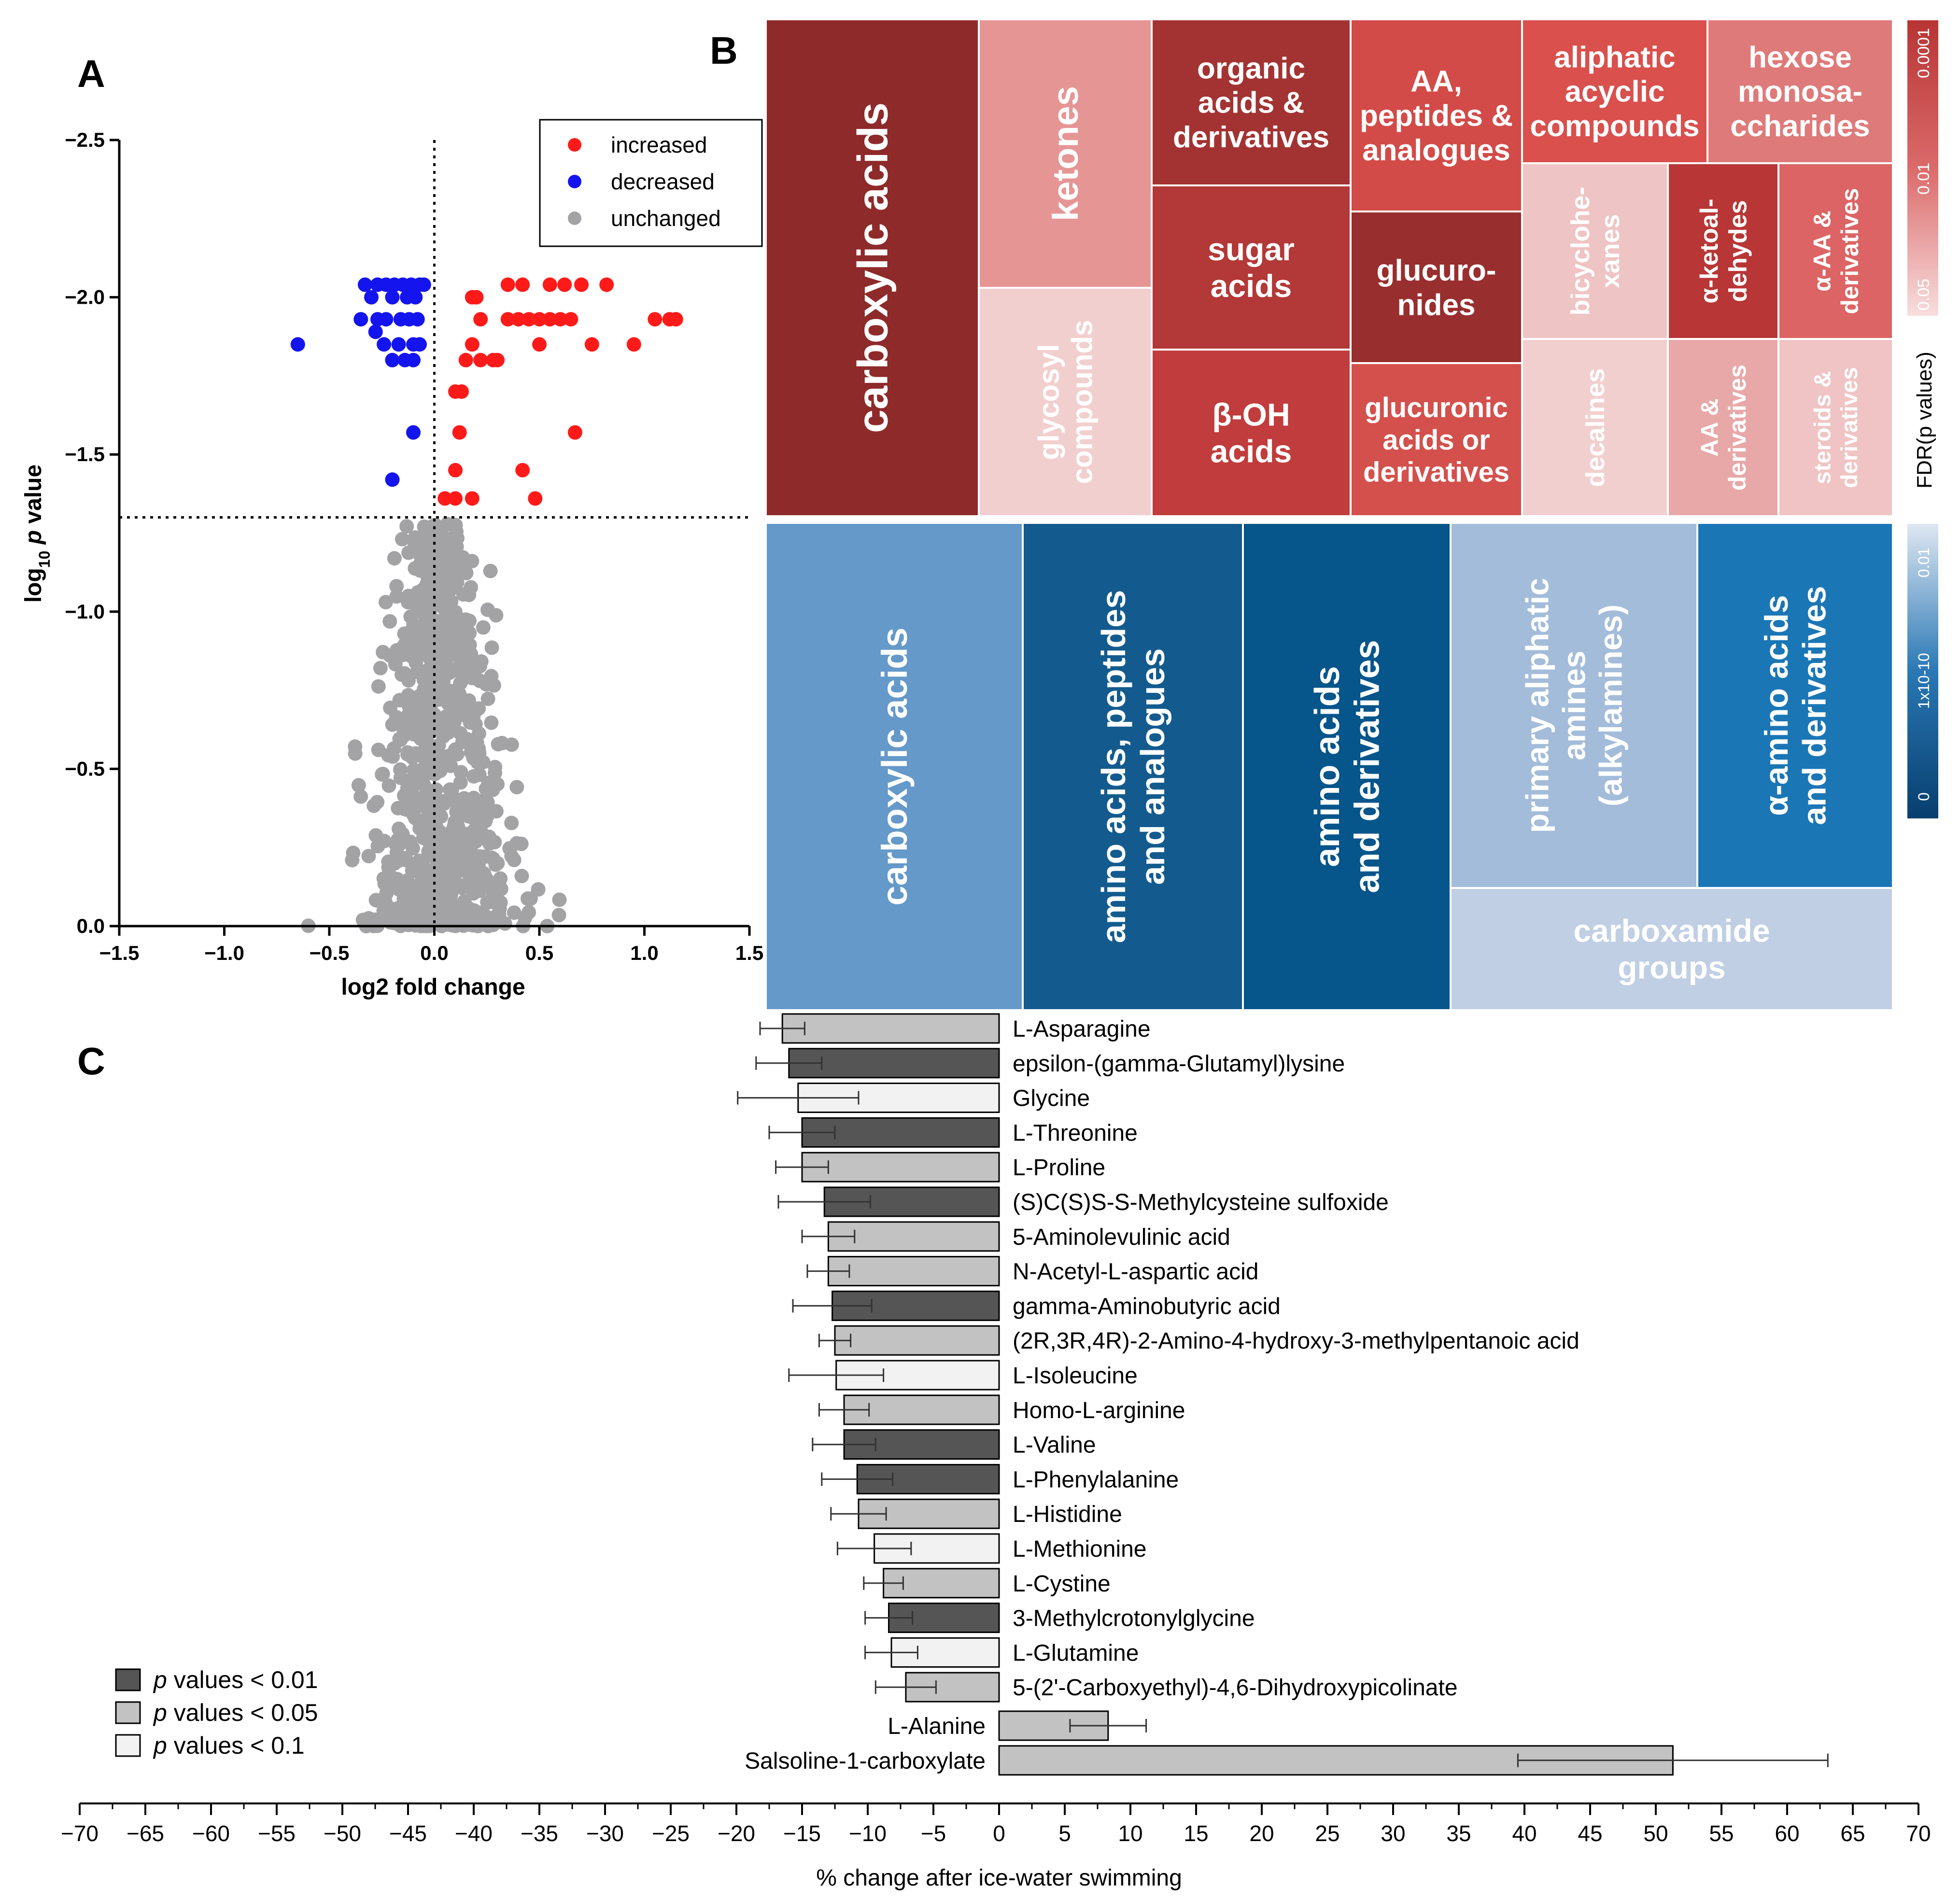 Image resolution: width=1960 pixels, height=1900 pixels. I want to click on bar-label: L-Isoleucine, so click(1075, 1376).